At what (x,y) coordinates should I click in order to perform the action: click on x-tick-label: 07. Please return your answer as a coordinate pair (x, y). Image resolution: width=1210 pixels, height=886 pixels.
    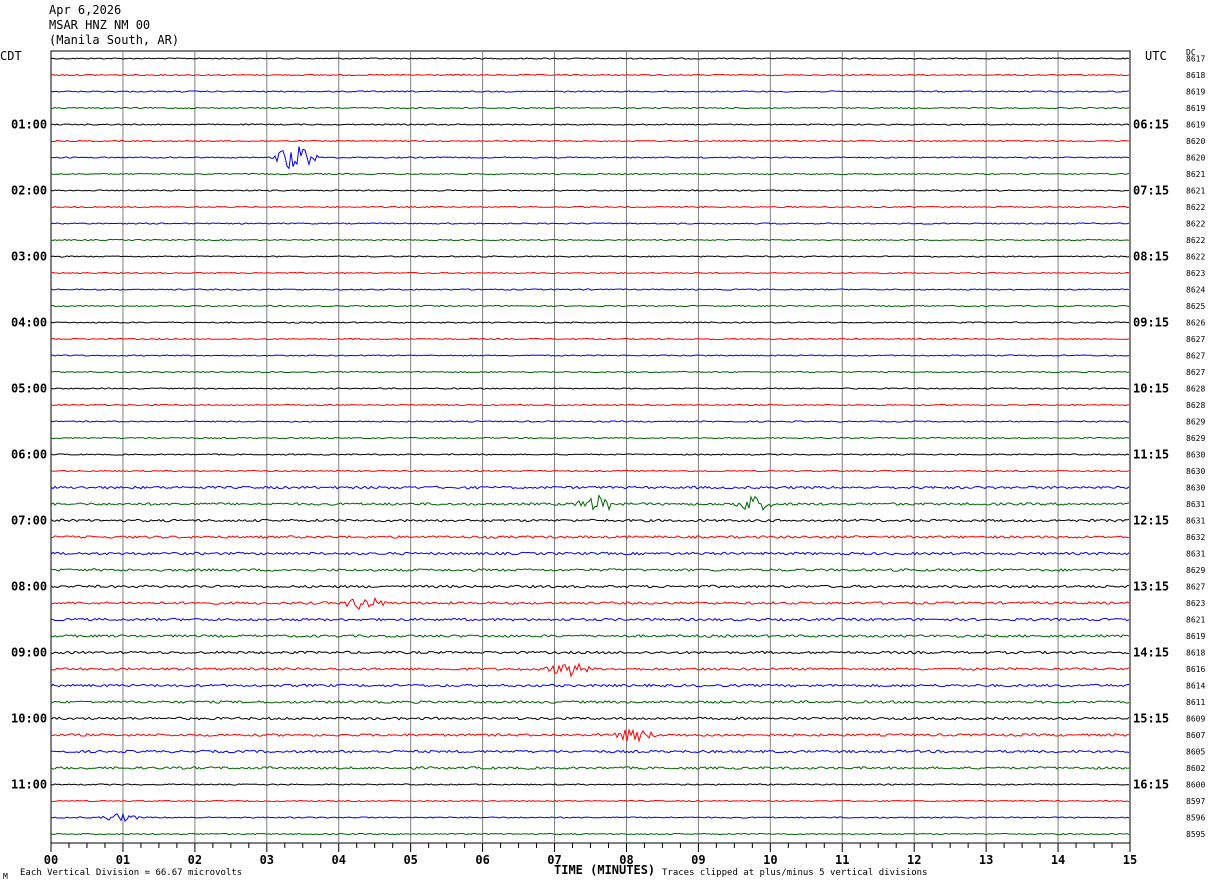
    Looking at the image, I should click on (554, 860).